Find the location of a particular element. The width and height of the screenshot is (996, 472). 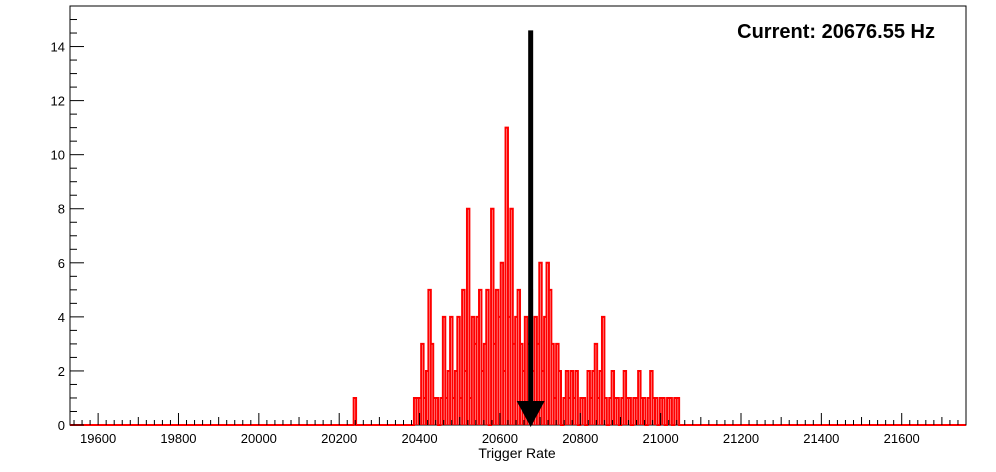

x-tick-label: 20000 is located at coordinates (259, 438).